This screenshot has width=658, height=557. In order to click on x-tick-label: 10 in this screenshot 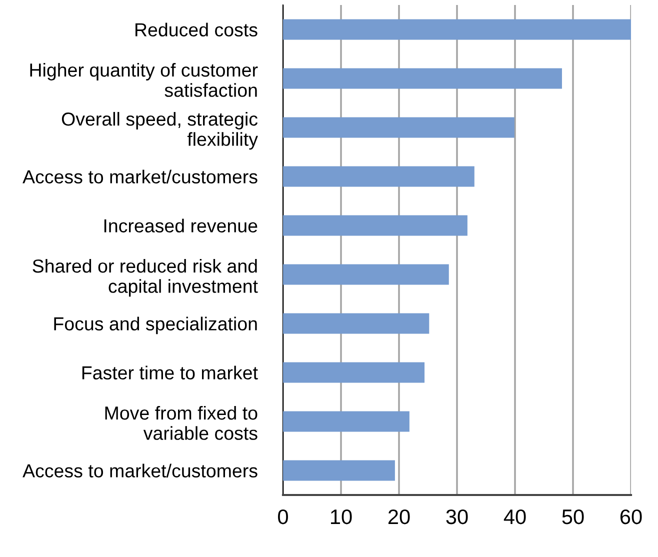, I will do `click(341, 516)`.